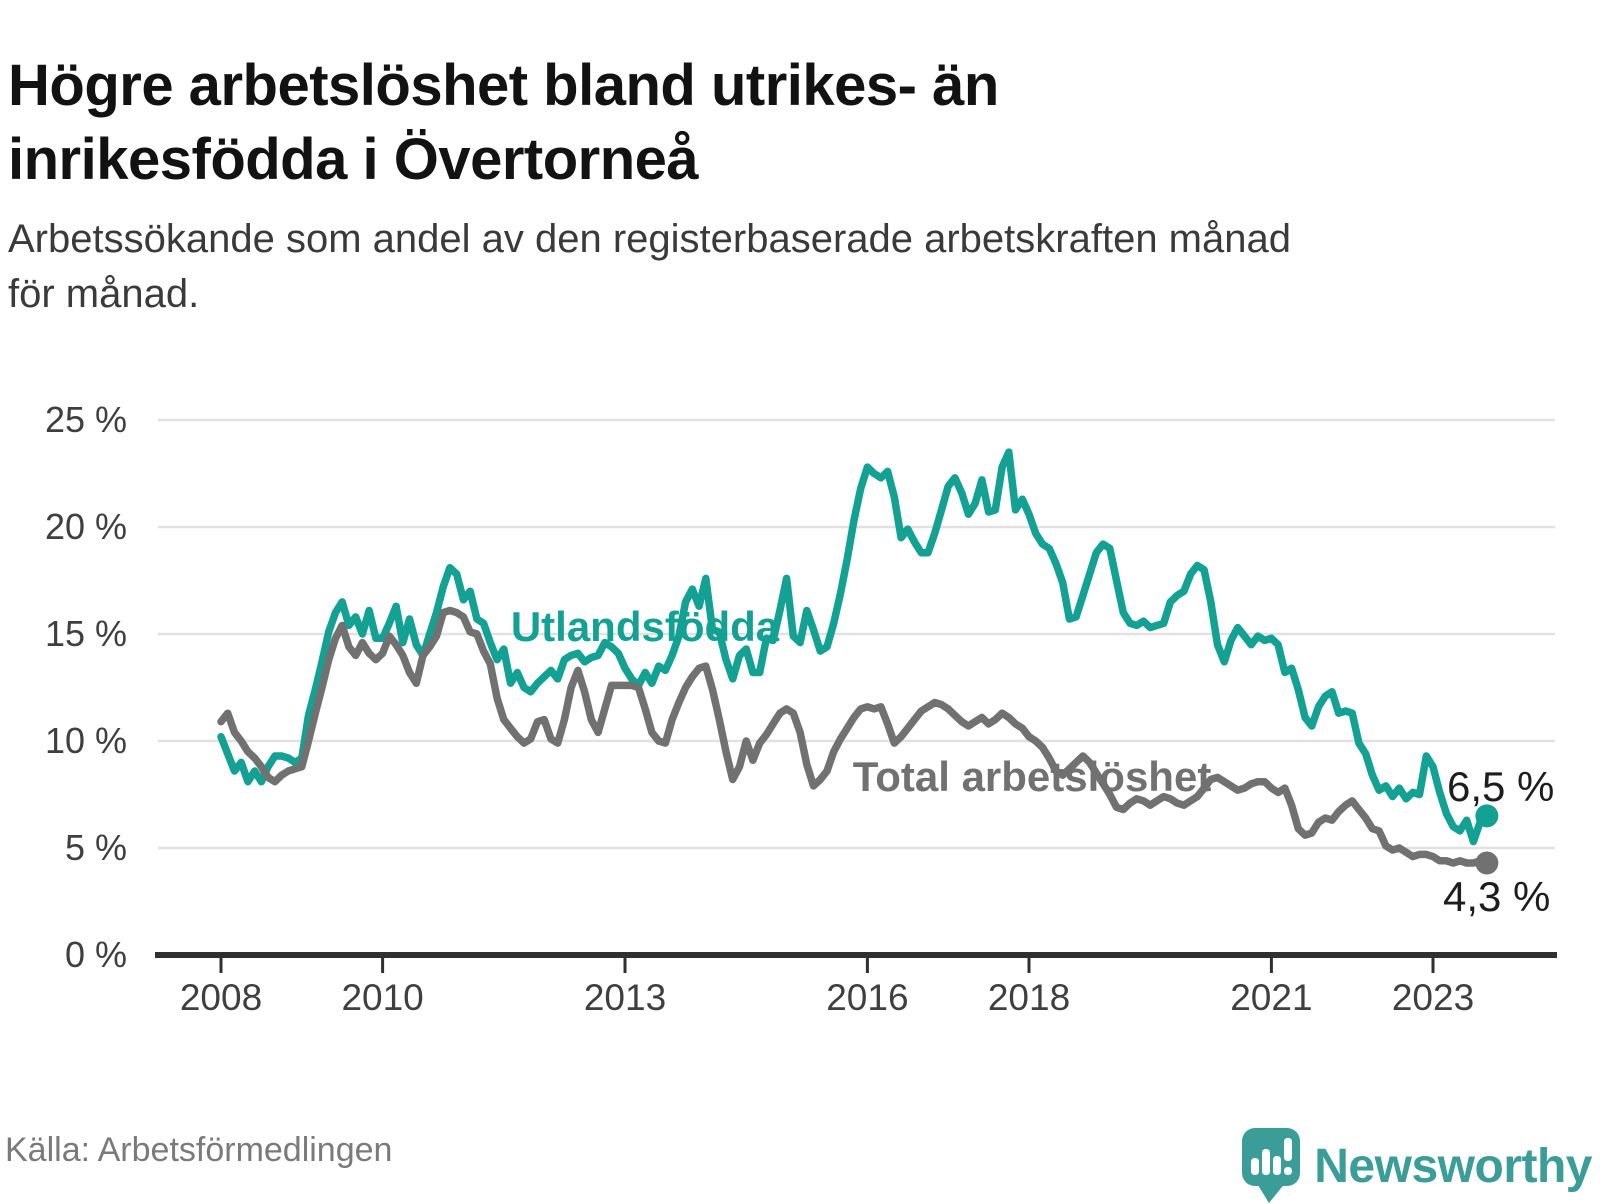  Describe the element at coordinates (1029, 997) in the screenshot. I see `x-tick-label-2018: 2018` at that location.